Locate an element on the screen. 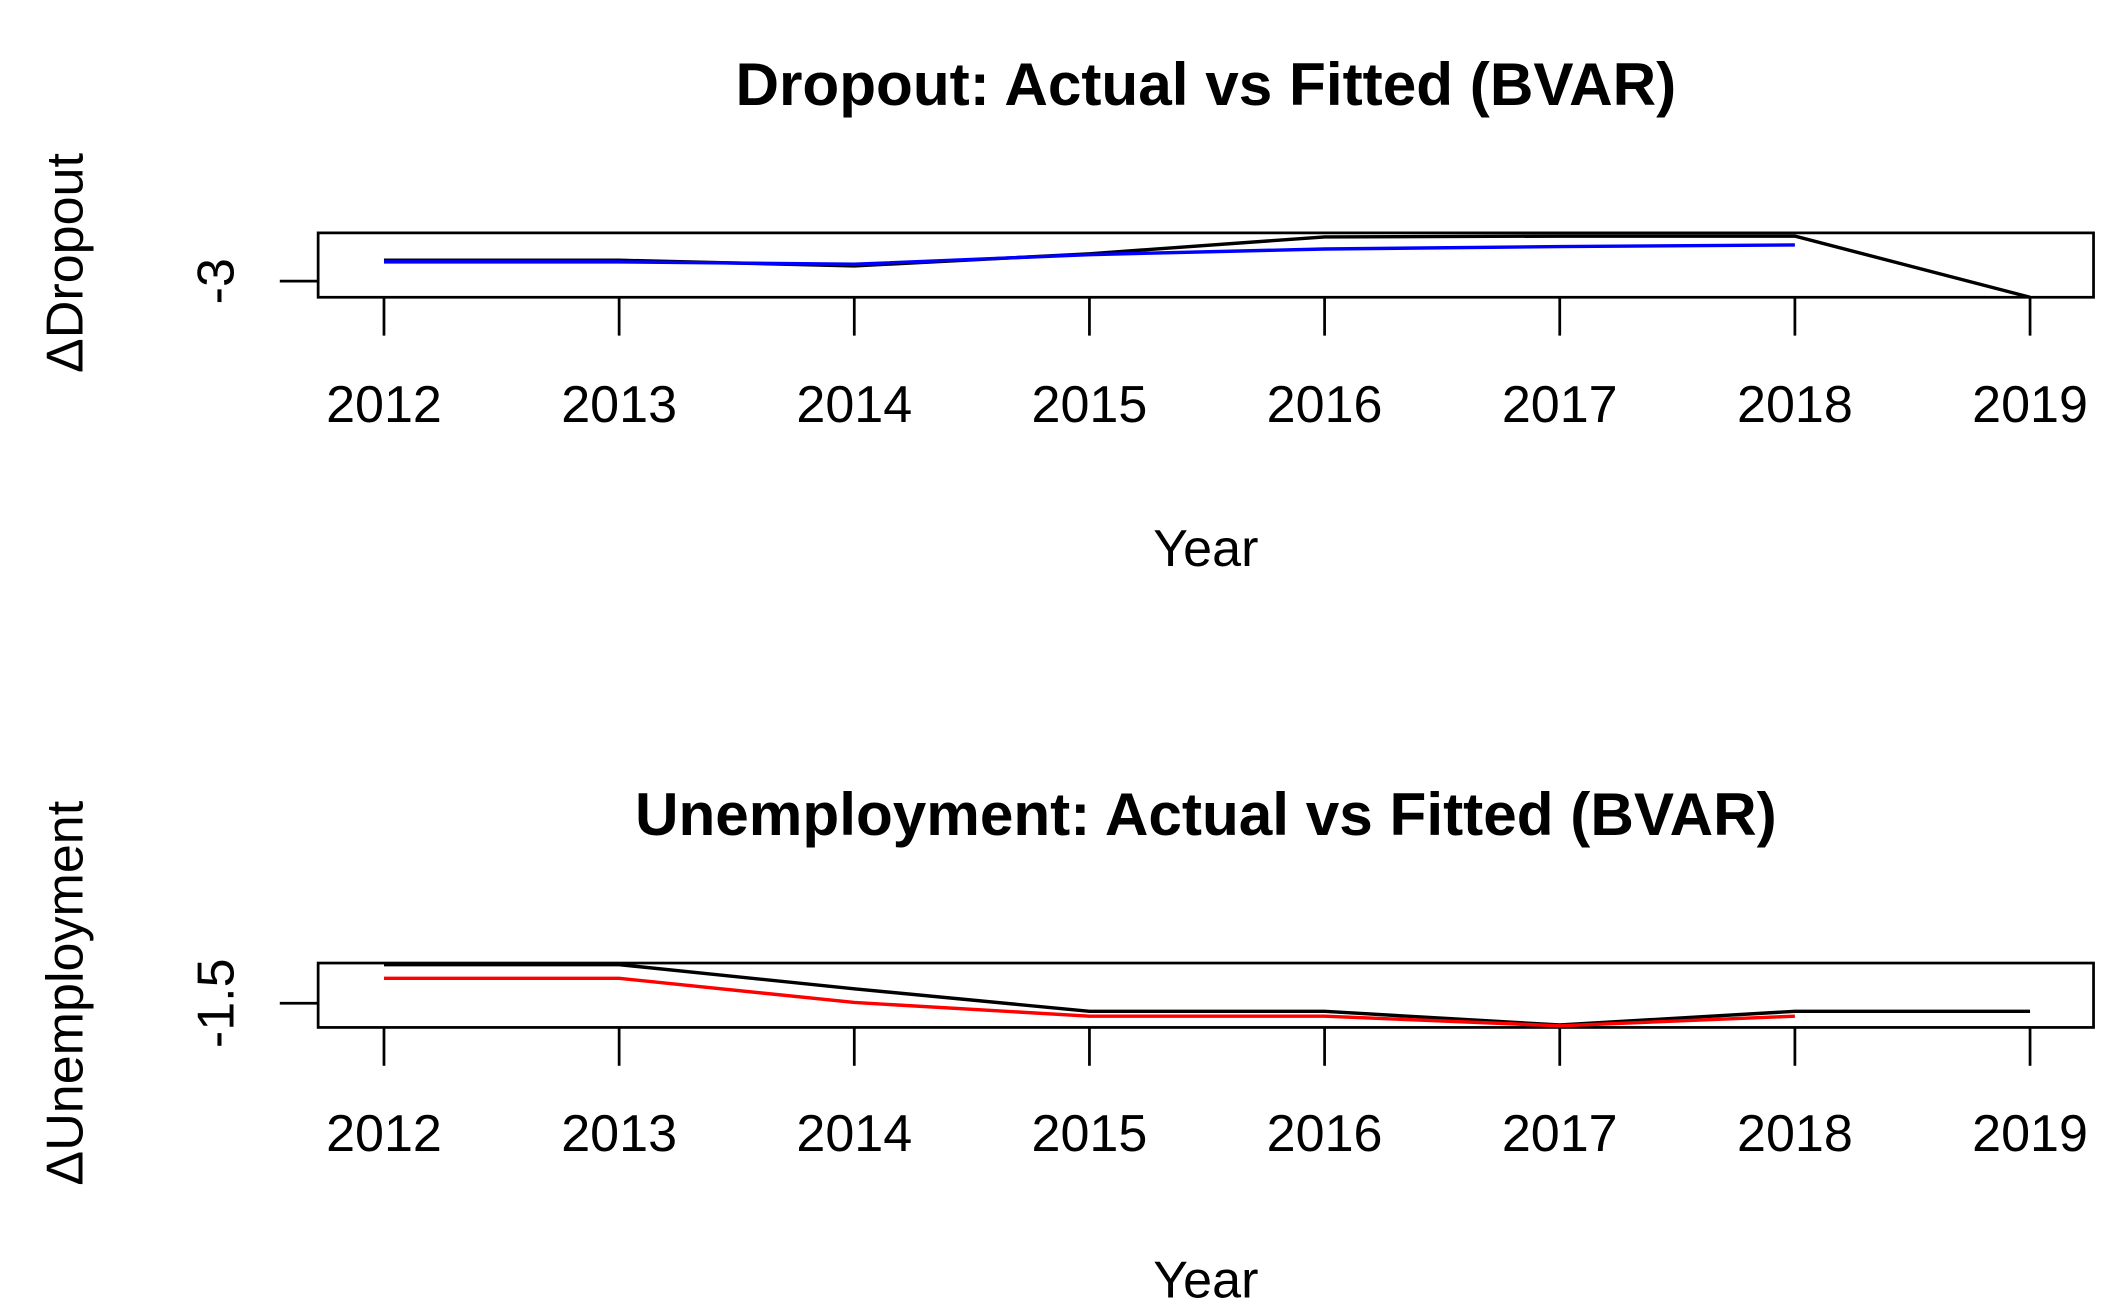 This screenshot has width=2124, height=1311. chart-title: Unemployment: Actual vs Fitted (BVAR) is located at coordinates (1206, 814).